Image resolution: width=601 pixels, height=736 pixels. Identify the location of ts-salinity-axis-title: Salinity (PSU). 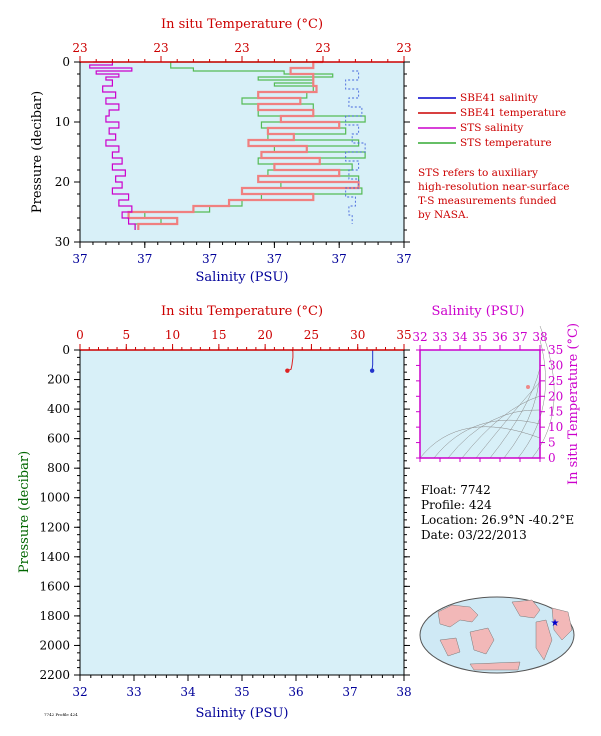
(478, 311).